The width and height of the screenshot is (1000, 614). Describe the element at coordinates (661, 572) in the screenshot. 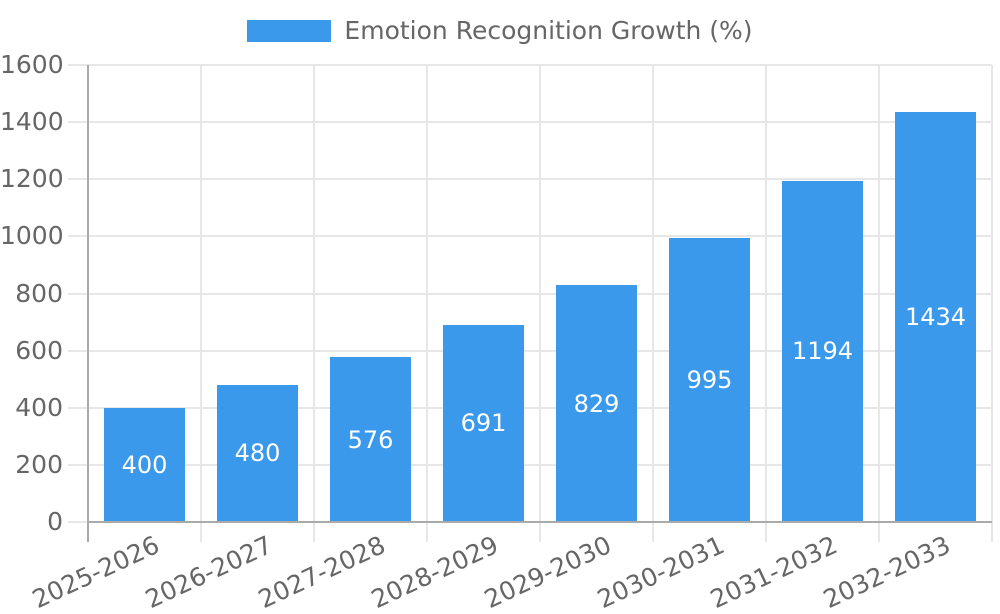

I see `x-axis-tick-label: 2030-2031` at that location.